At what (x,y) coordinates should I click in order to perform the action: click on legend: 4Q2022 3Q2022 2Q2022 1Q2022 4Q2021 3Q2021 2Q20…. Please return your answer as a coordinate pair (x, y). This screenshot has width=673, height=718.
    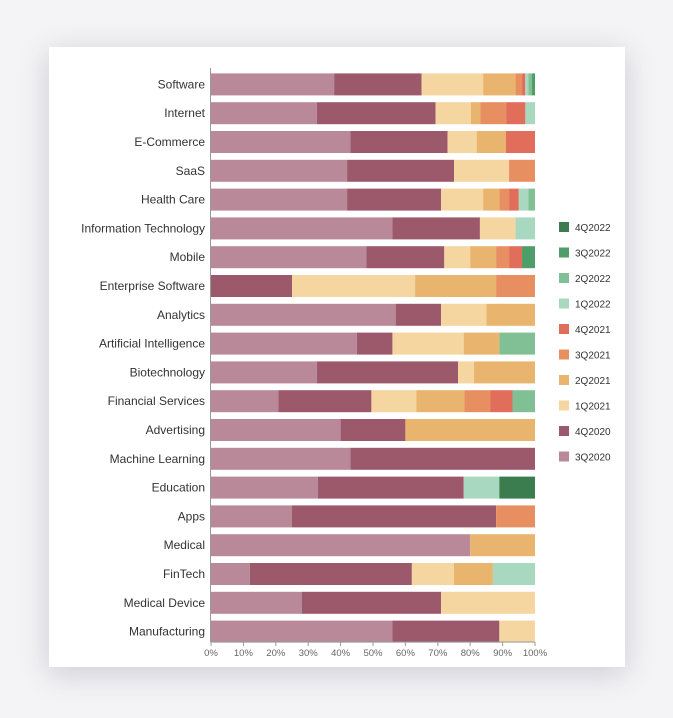
    Looking at the image, I should click on (585, 343).